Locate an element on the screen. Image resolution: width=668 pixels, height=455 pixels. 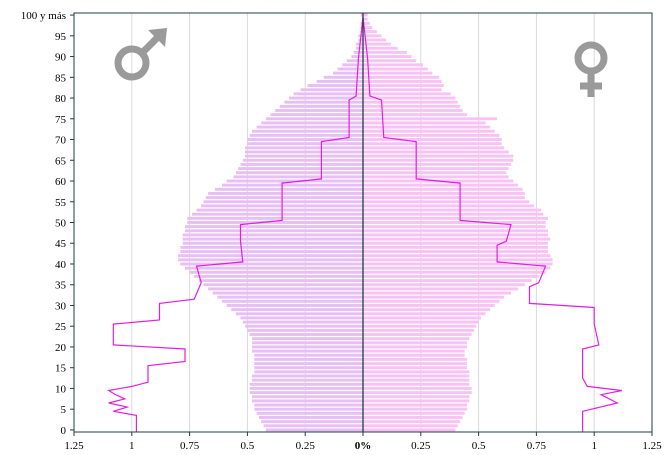
x-tick-label-1: 1 is located at coordinates (132, 445).